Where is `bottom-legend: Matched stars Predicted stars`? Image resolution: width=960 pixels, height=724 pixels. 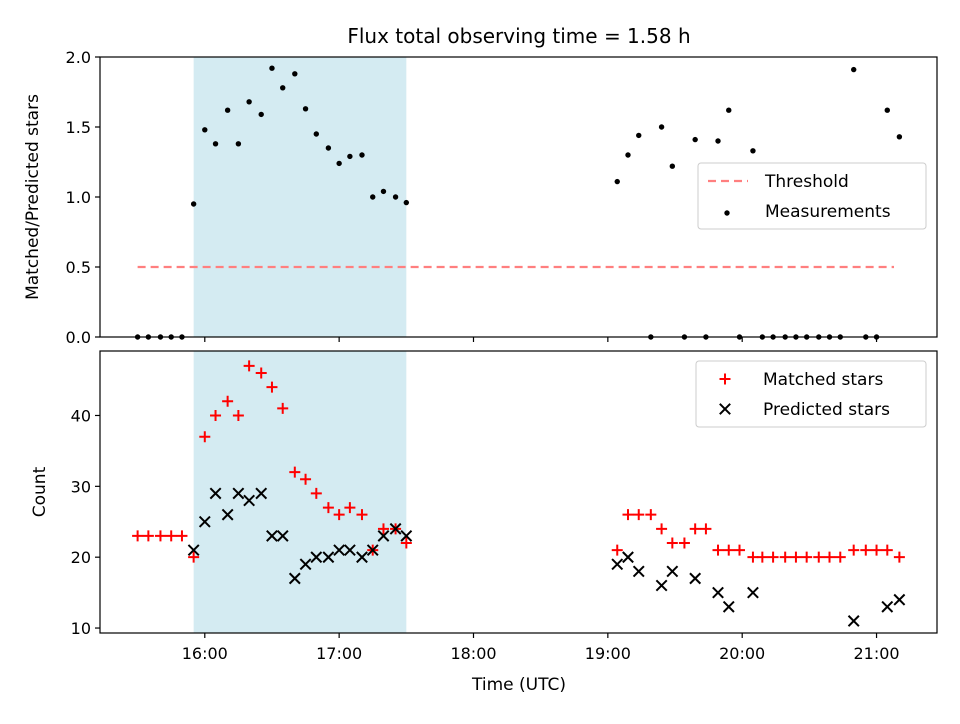 bottom-legend: Matched stars Predicted stars is located at coordinates (811, 394).